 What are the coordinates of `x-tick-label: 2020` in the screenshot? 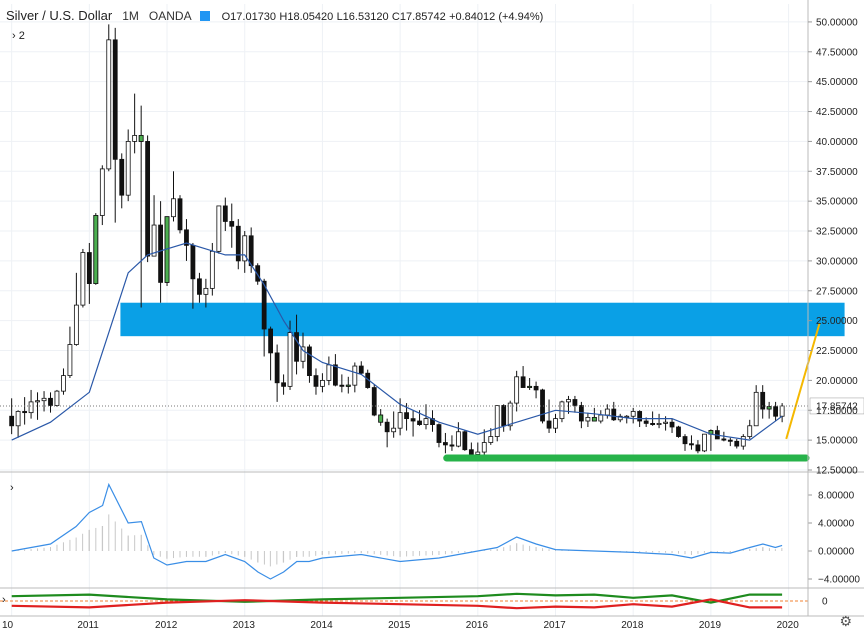 It's located at (788, 625).